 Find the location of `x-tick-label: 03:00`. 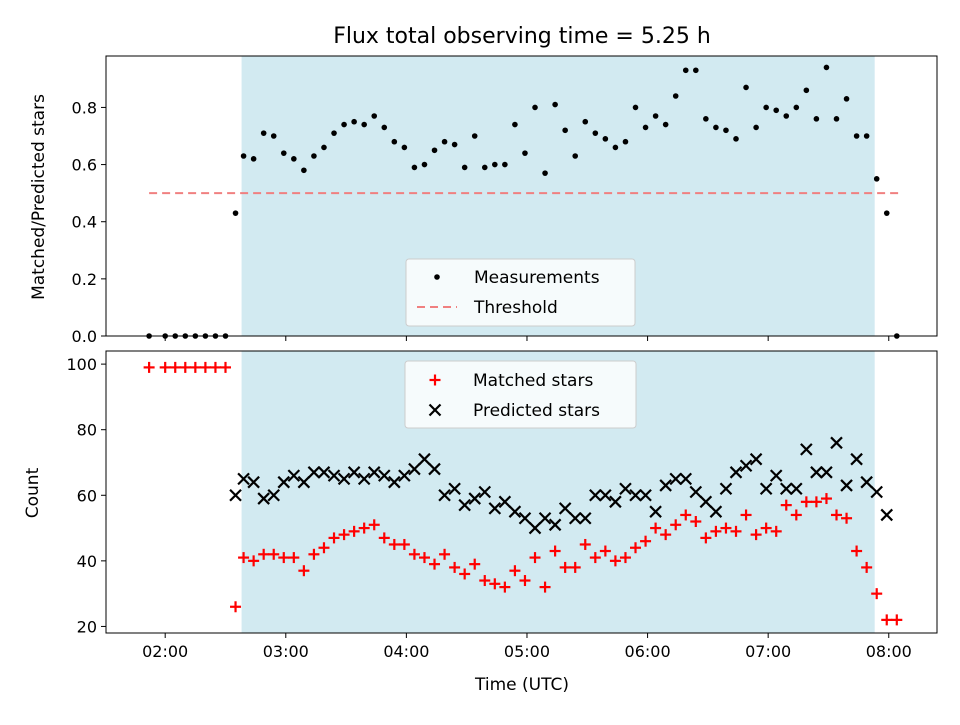

x-tick-label: 03:00 is located at coordinates (286, 651).